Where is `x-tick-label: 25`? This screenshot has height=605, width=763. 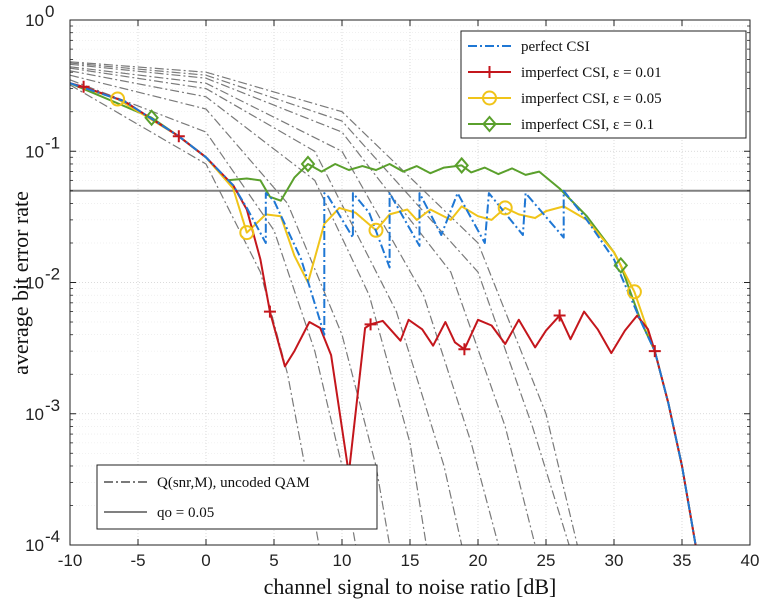 x-tick-label: 25 is located at coordinates (546, 560).